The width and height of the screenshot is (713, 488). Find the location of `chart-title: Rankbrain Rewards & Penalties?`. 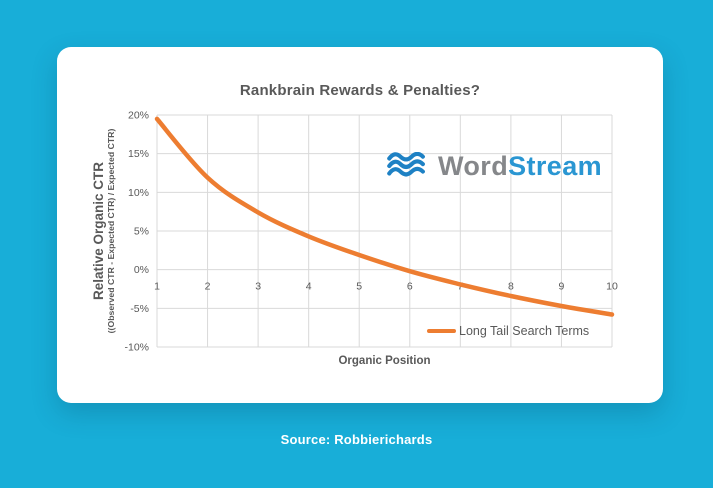

chart-title: Rankbrain Rewards & Penalties? is located at coordinates (360, 90).